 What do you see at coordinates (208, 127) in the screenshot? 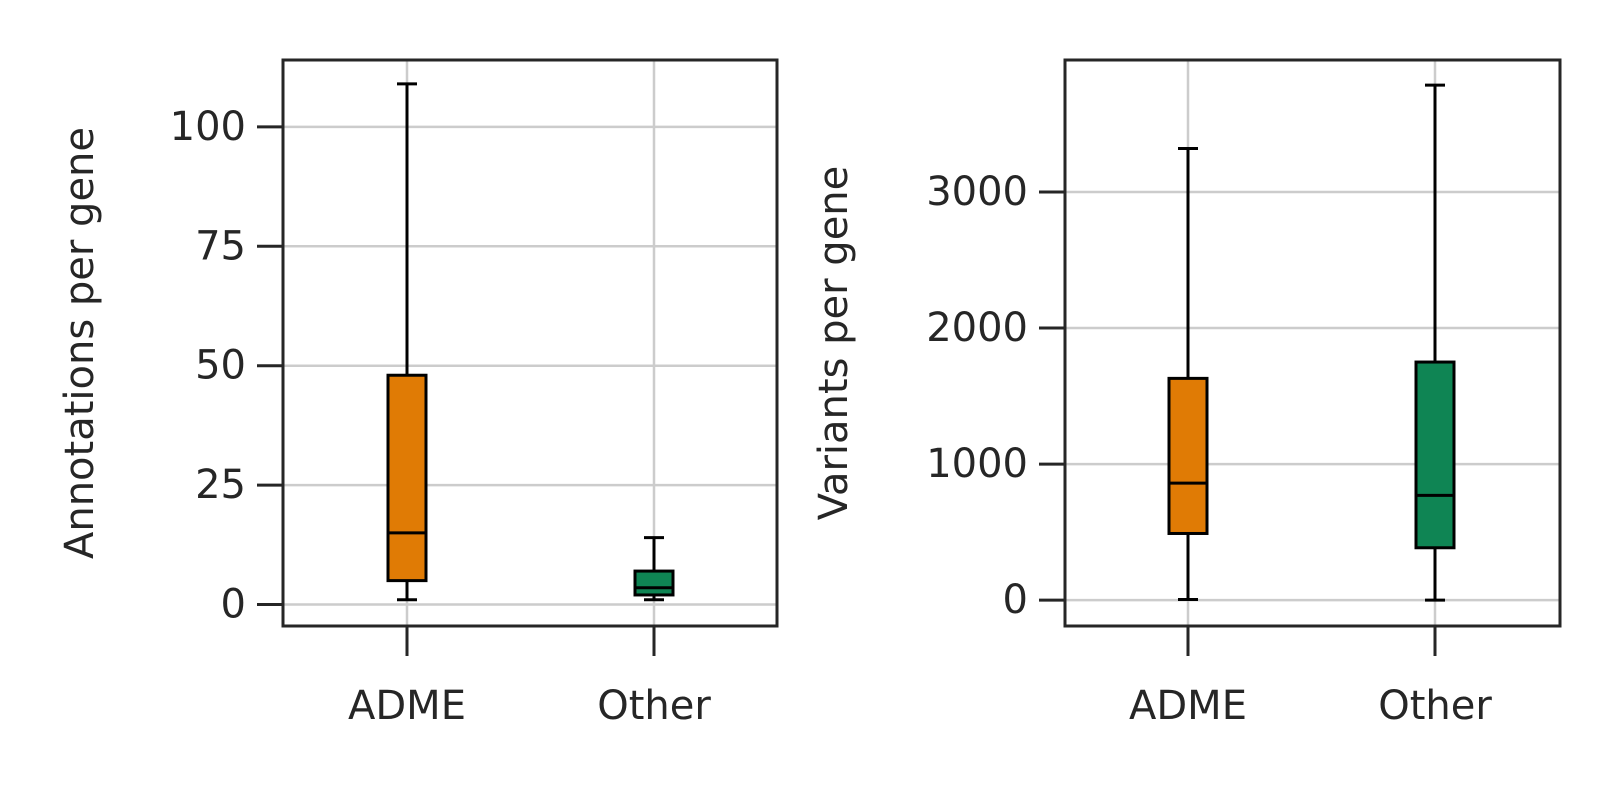
I see `y-tick-label: 100` at bounding box center [208, 127].